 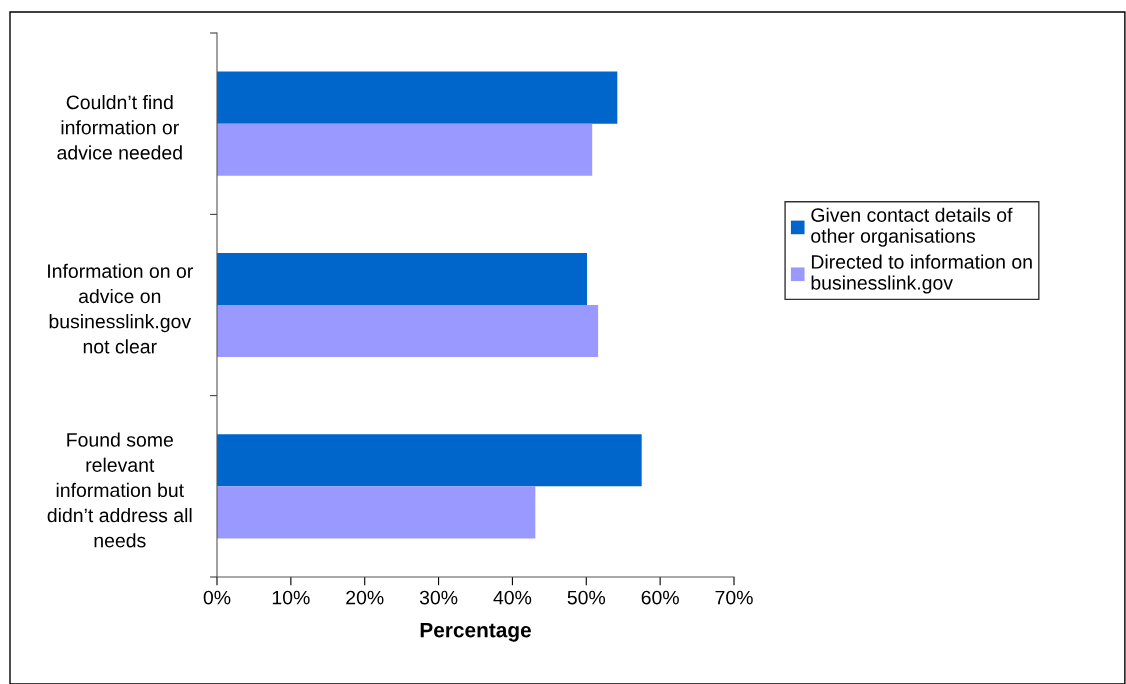 What do you see at coordinates (119, 490) in the screenshot?
I see `y-tick-label: Found some relevant information but didn’t address all needs` at bounding box center [119, 490].